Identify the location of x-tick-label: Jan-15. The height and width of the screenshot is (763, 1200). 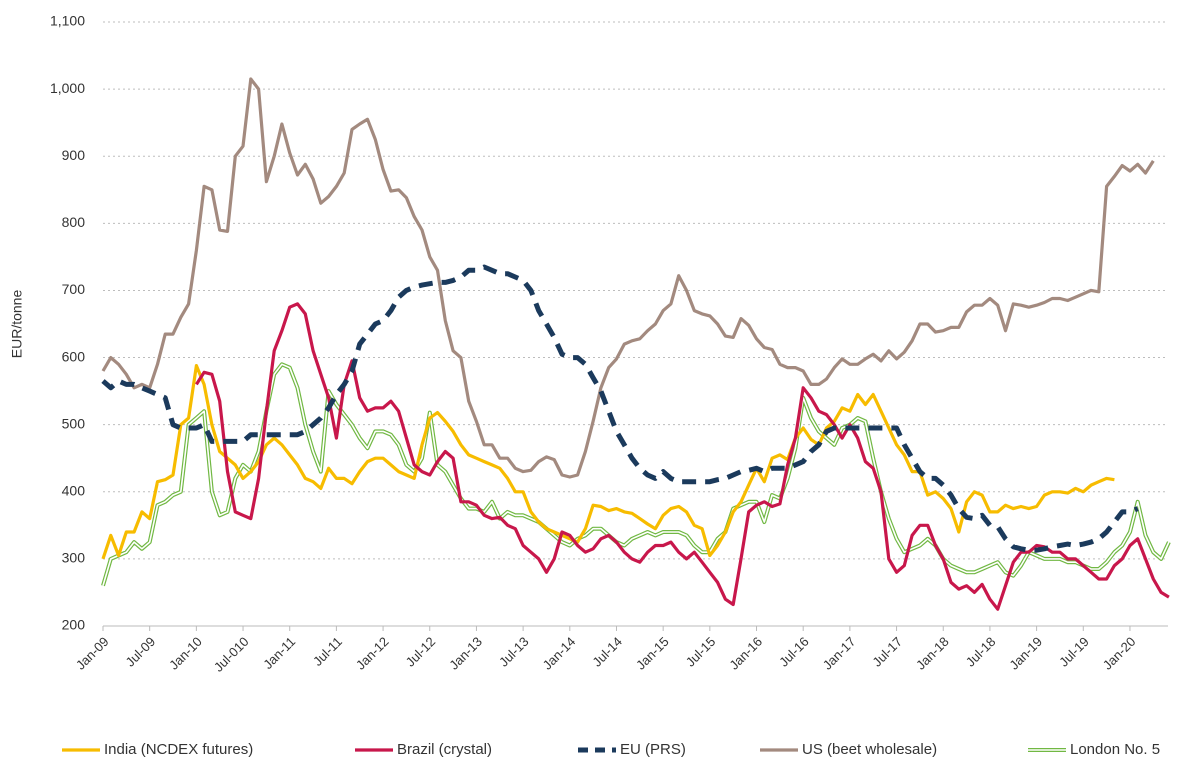
(652, 653).